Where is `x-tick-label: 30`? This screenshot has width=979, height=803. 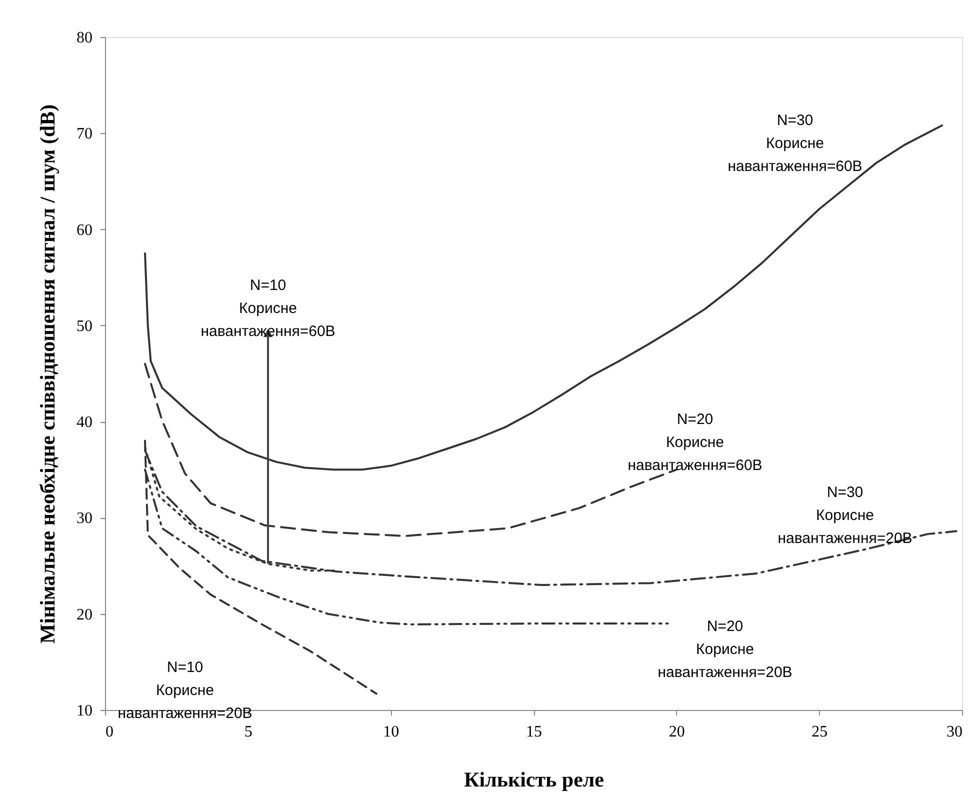 x-tick-label: 30 is located at coordinates (954, 732).